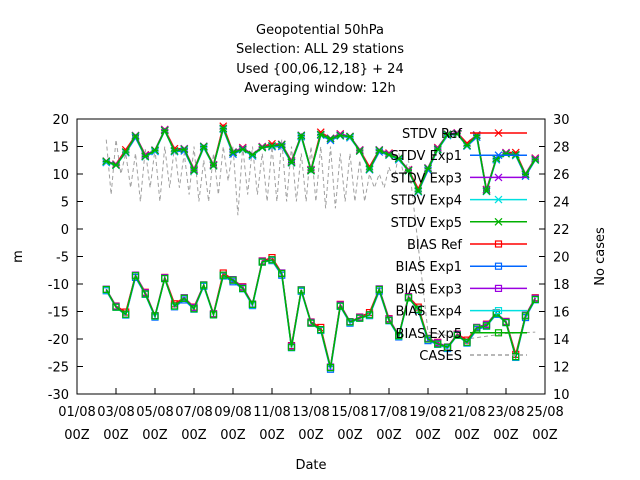 This screenshot has height=480, width=640. What do you see at coordinates (154, 412) in the screenshot?
I see `x-tick-label-date: 05/08` at bounding box center [154, 412].